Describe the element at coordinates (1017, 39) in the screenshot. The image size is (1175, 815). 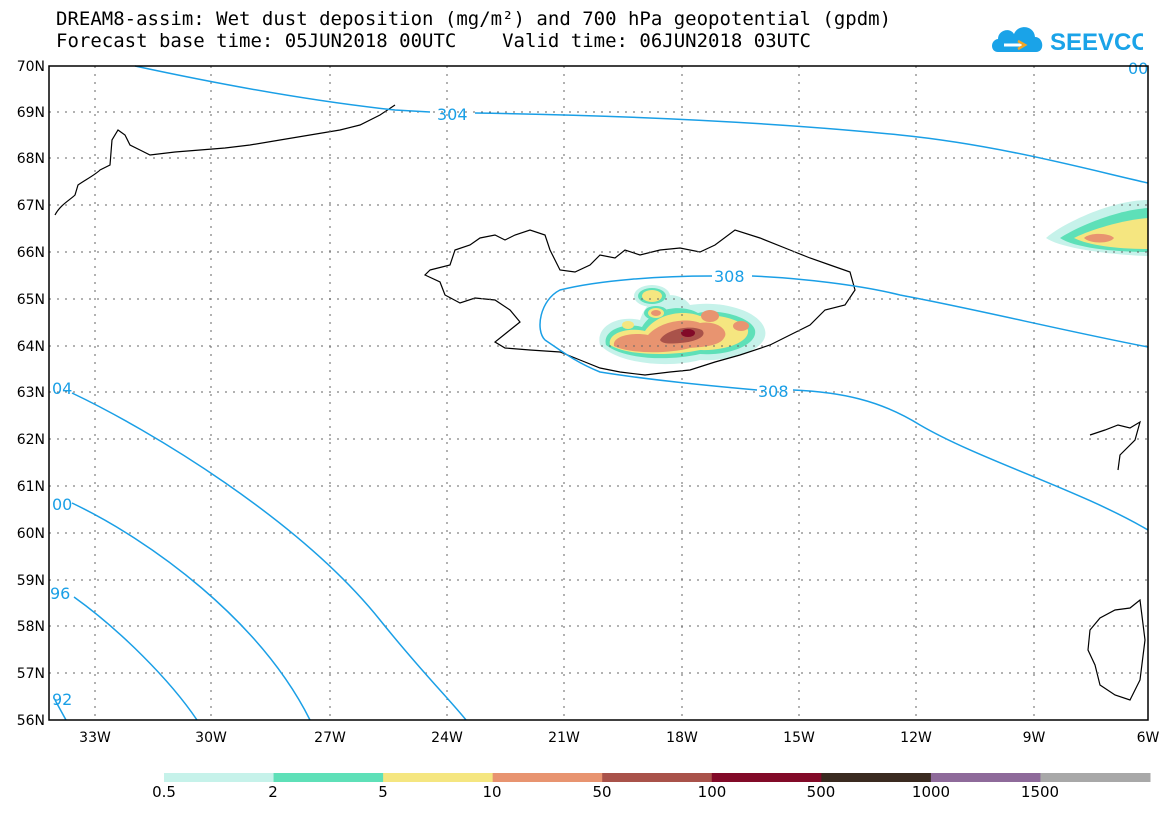
I see `cloud-icon` at that location.